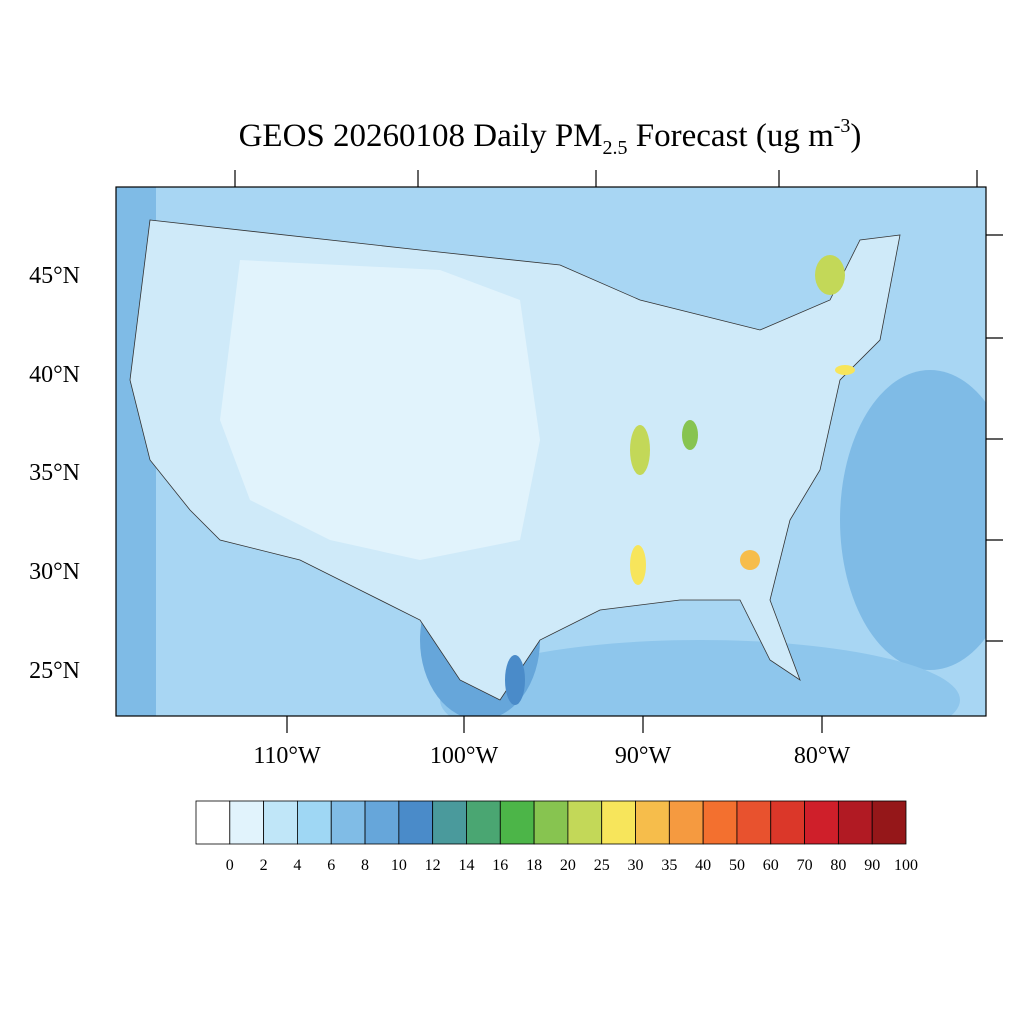 The image size is (1024, 1024). What do you see at coordinates (906, 865) in the screenshot?
I see `colorbar-label: 100` at bounding box center [906, 865].